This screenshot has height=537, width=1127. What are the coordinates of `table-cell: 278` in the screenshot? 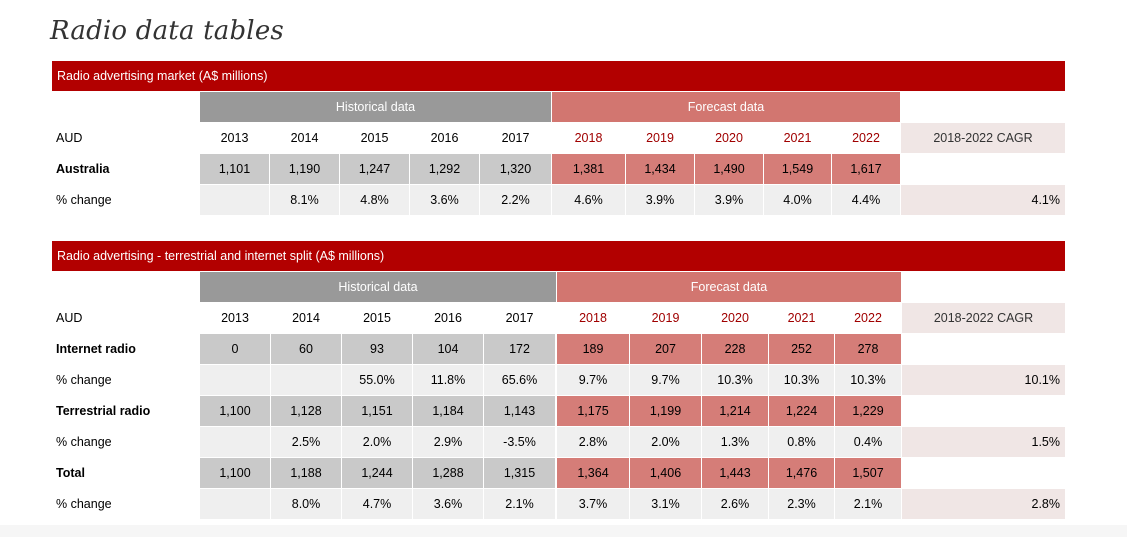 It's located at (868, 349).